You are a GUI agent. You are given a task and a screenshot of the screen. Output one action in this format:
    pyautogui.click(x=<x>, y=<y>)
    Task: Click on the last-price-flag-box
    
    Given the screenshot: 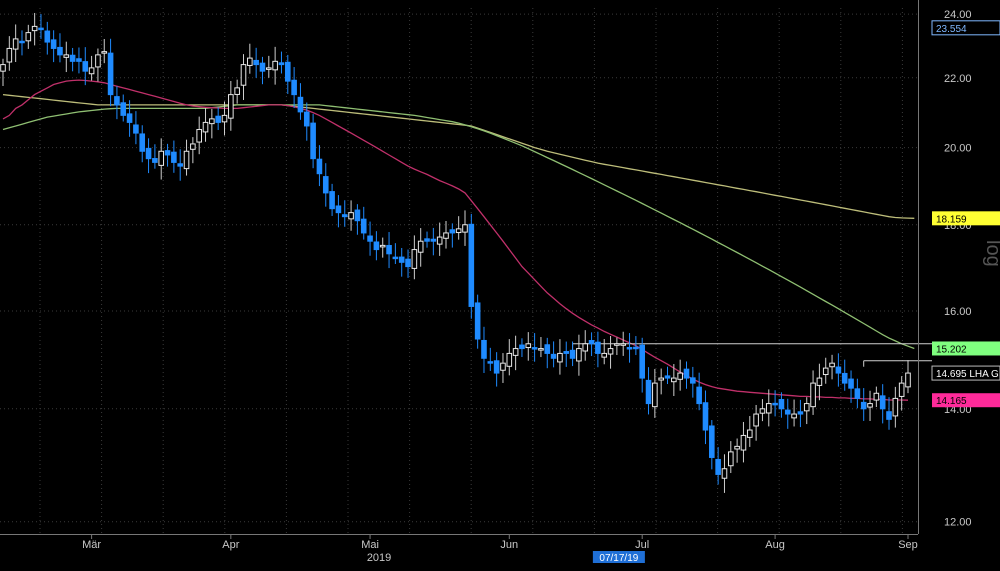 What is the action you would take?
    pyautogui.click(x=965, y=373)
    